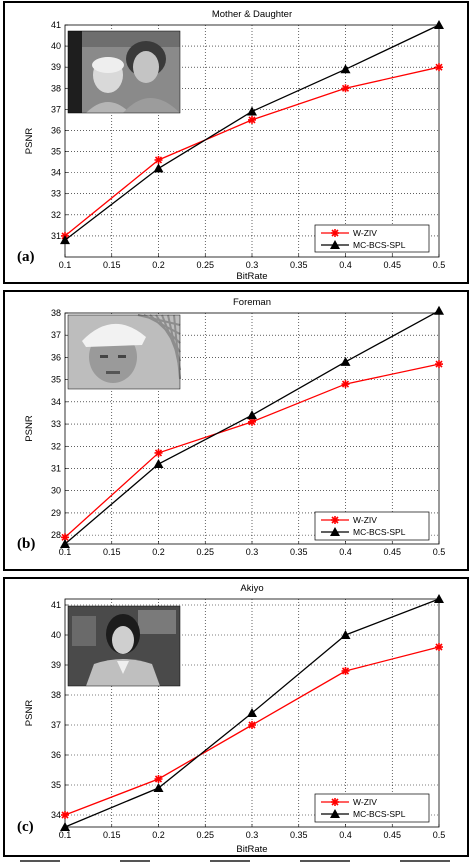 The height and width of the screenshot is (863, 474). What do you see at coordinates (56, 491) in the screenshot?
I see `y-tick-label: 30` at bounding box center [56, 491].